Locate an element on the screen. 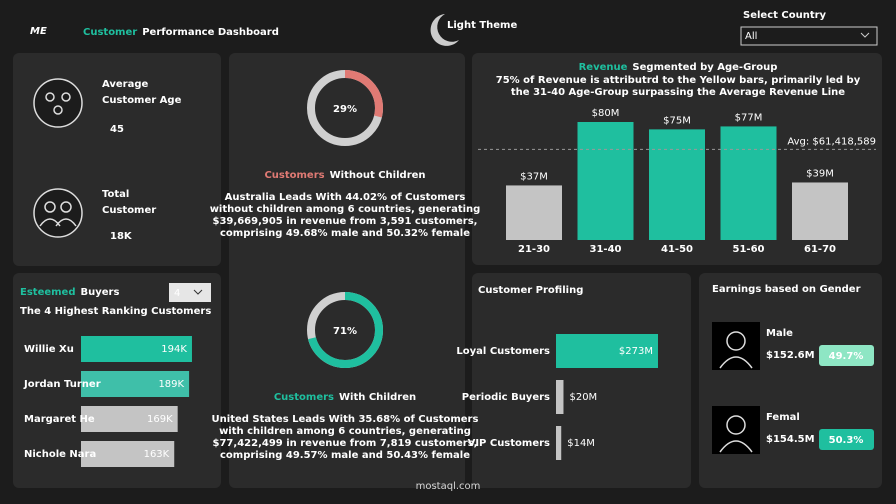  value-label: $39M is located at coordinates (820, 173).